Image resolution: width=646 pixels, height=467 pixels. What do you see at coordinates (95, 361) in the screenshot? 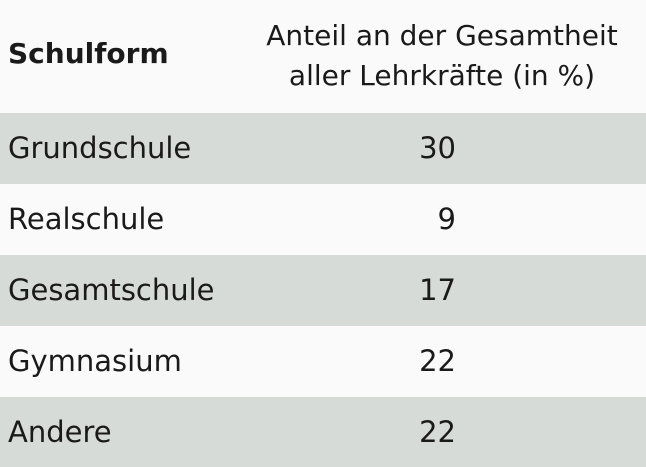
I see `row-name: Gymnasium` at bounding box center [95, 361].